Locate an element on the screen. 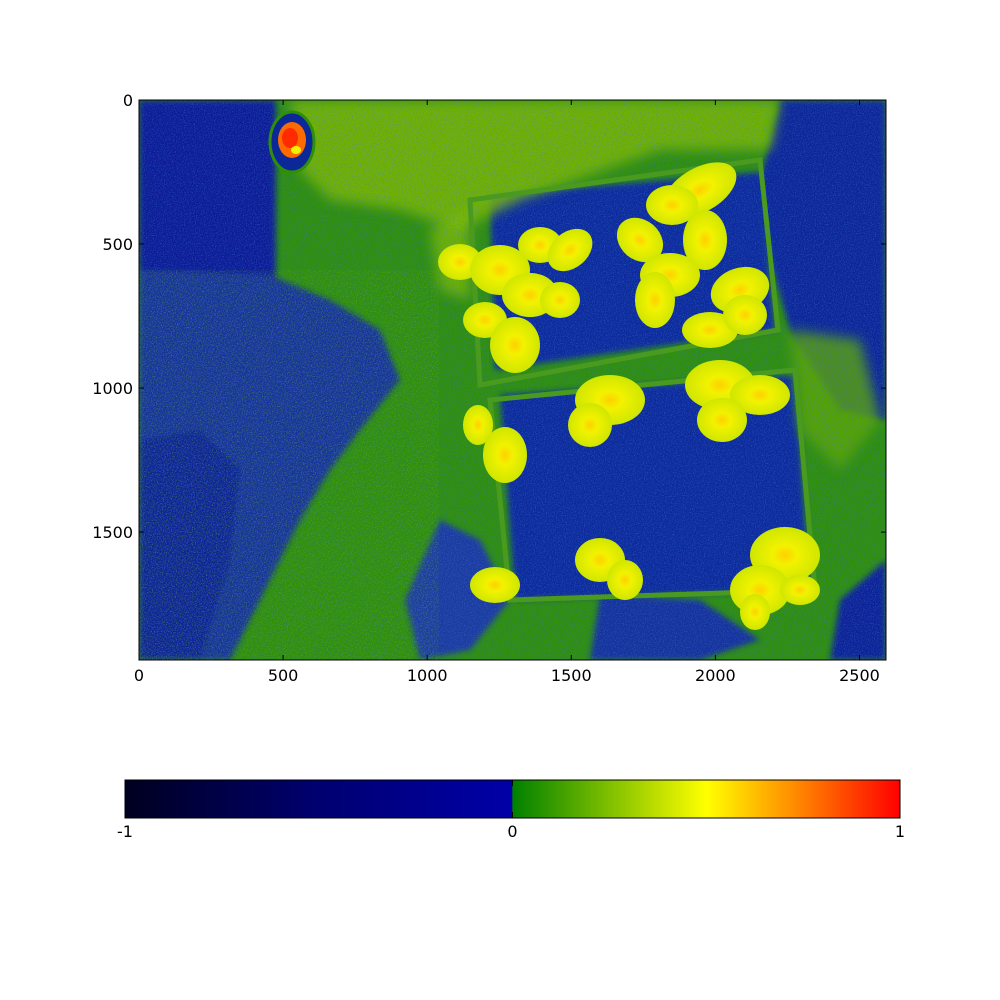 The height and width of the screenshot is (1000, 1000). colorbar-gradient is located at coordinates (512, 799).